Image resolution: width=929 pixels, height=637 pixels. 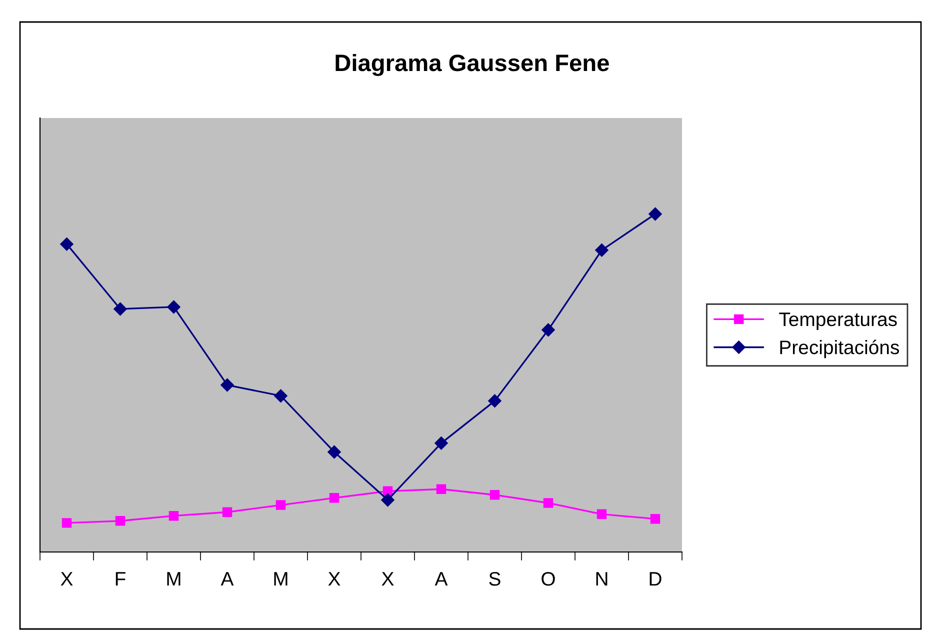 What do you see at coordinates (838, 321) in the screenshot?
I see `legend-label: Temperaturas` at bounding box center [838, 321].